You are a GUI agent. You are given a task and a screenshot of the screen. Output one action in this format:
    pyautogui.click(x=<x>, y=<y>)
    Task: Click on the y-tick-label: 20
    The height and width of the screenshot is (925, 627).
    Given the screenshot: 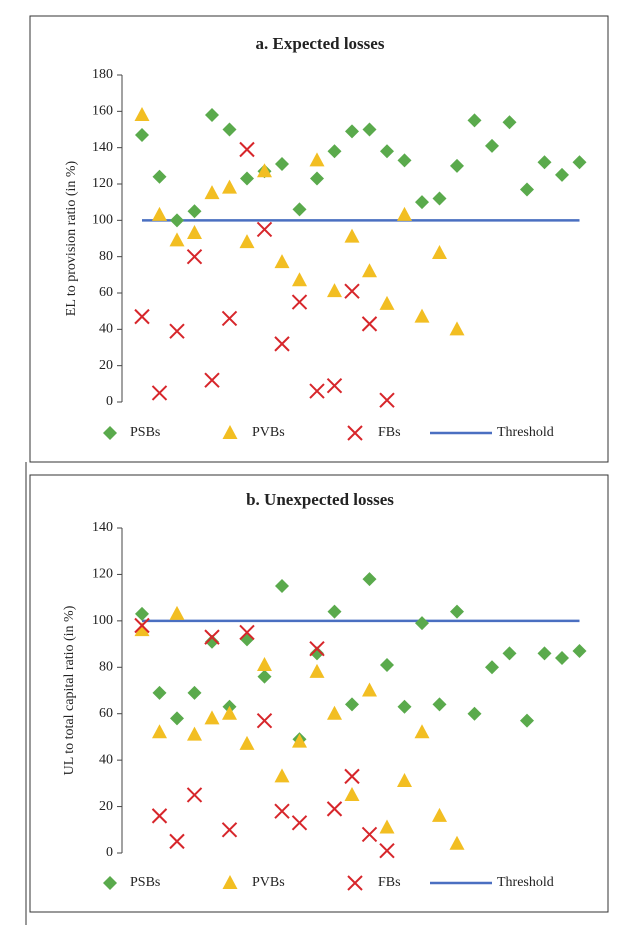 What is the action you would take?
    pyautogui.click(x=106, y=365)
    